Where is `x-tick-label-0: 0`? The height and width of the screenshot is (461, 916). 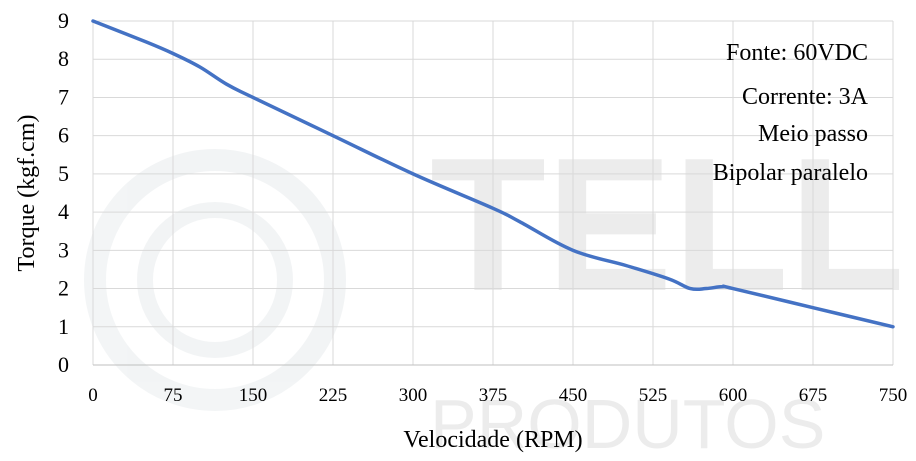 x-tick-label-0: 0 is located at coordinates (93, 395).